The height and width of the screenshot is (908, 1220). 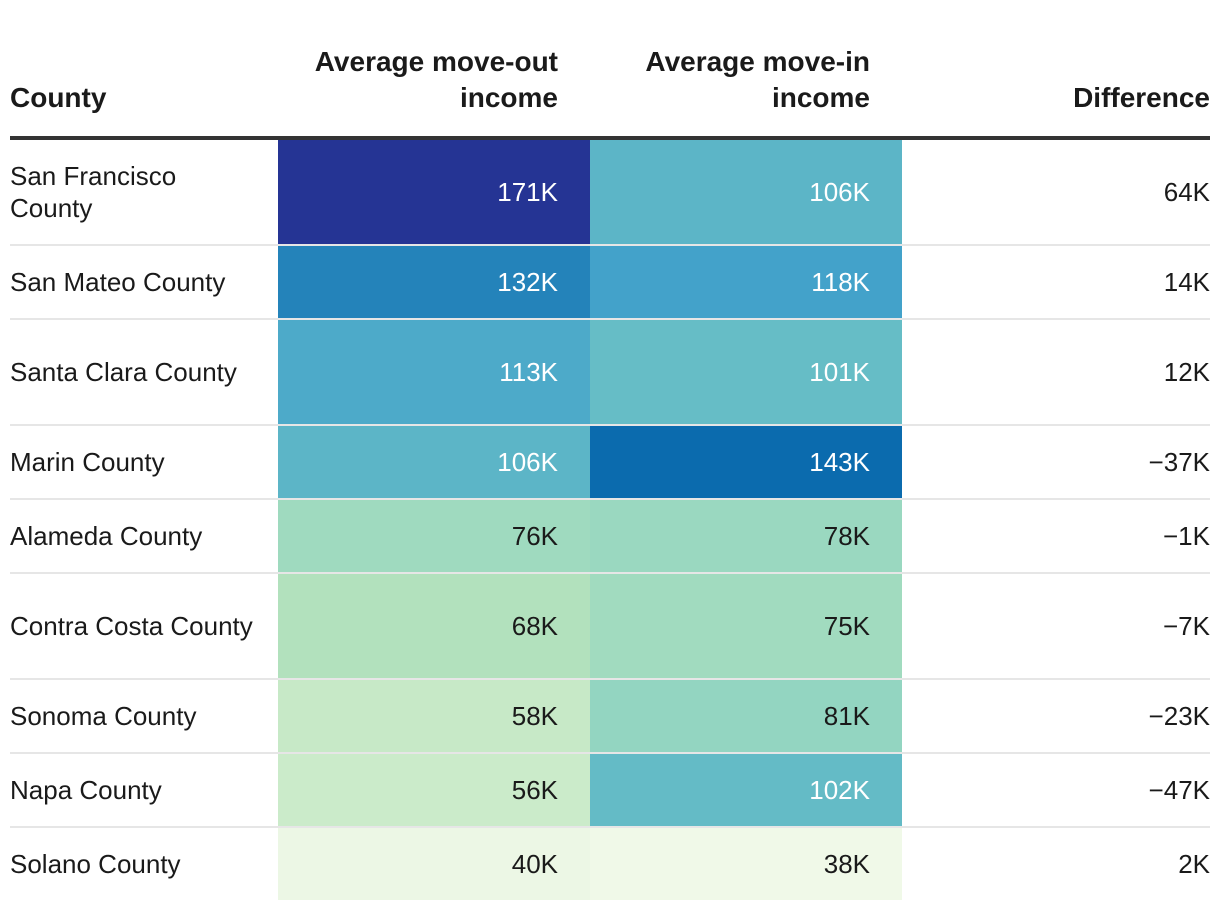 I want to click on move-in-cell: 101K, so click(x=746, y=372).